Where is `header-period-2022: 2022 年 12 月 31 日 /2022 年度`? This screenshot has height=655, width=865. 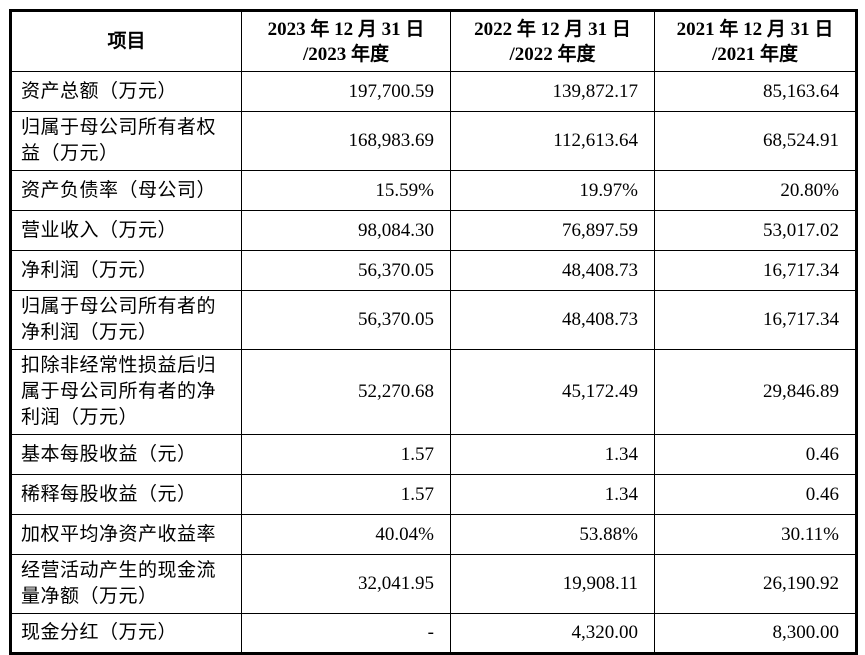
header-period-2022: 2022 年 12 月 31 日 /2022 年度 is located at coordinates (552, 41).